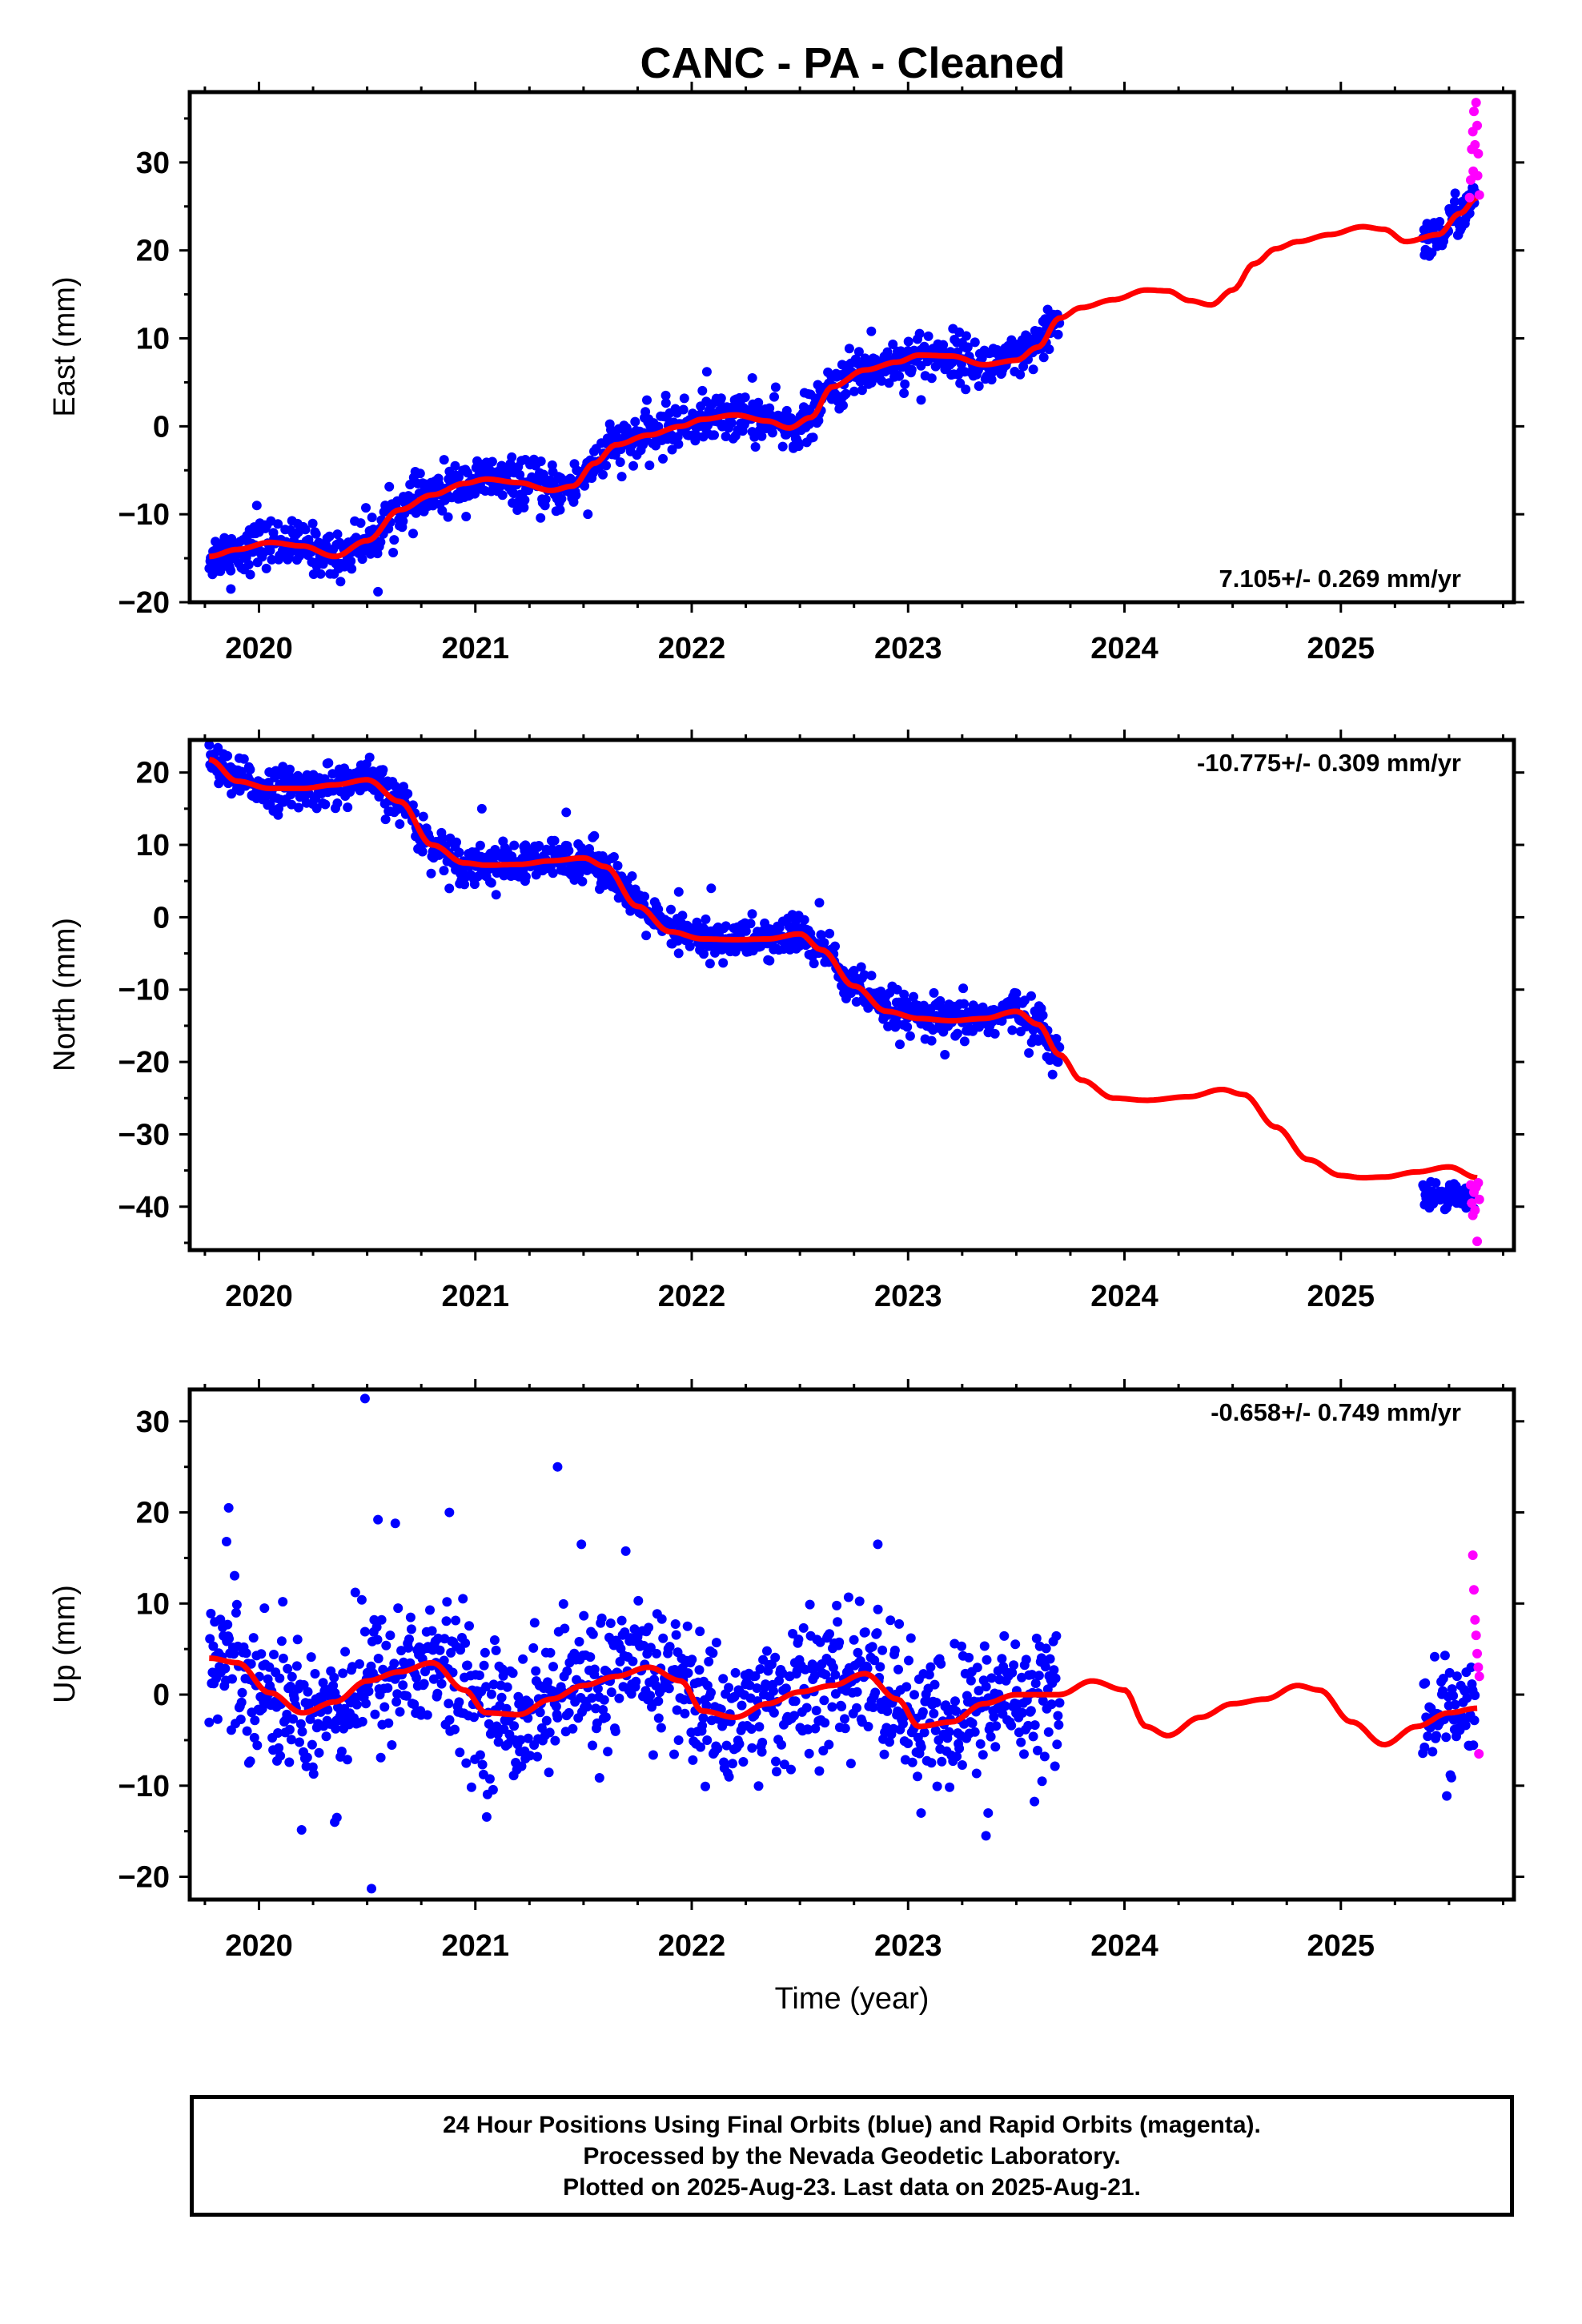 Image resolution: width=1582 pixels, height=2324 pixels. I want to click on up-rate-label: -0.658+/- 0.749 mm/yr, so click(1336, 1412).